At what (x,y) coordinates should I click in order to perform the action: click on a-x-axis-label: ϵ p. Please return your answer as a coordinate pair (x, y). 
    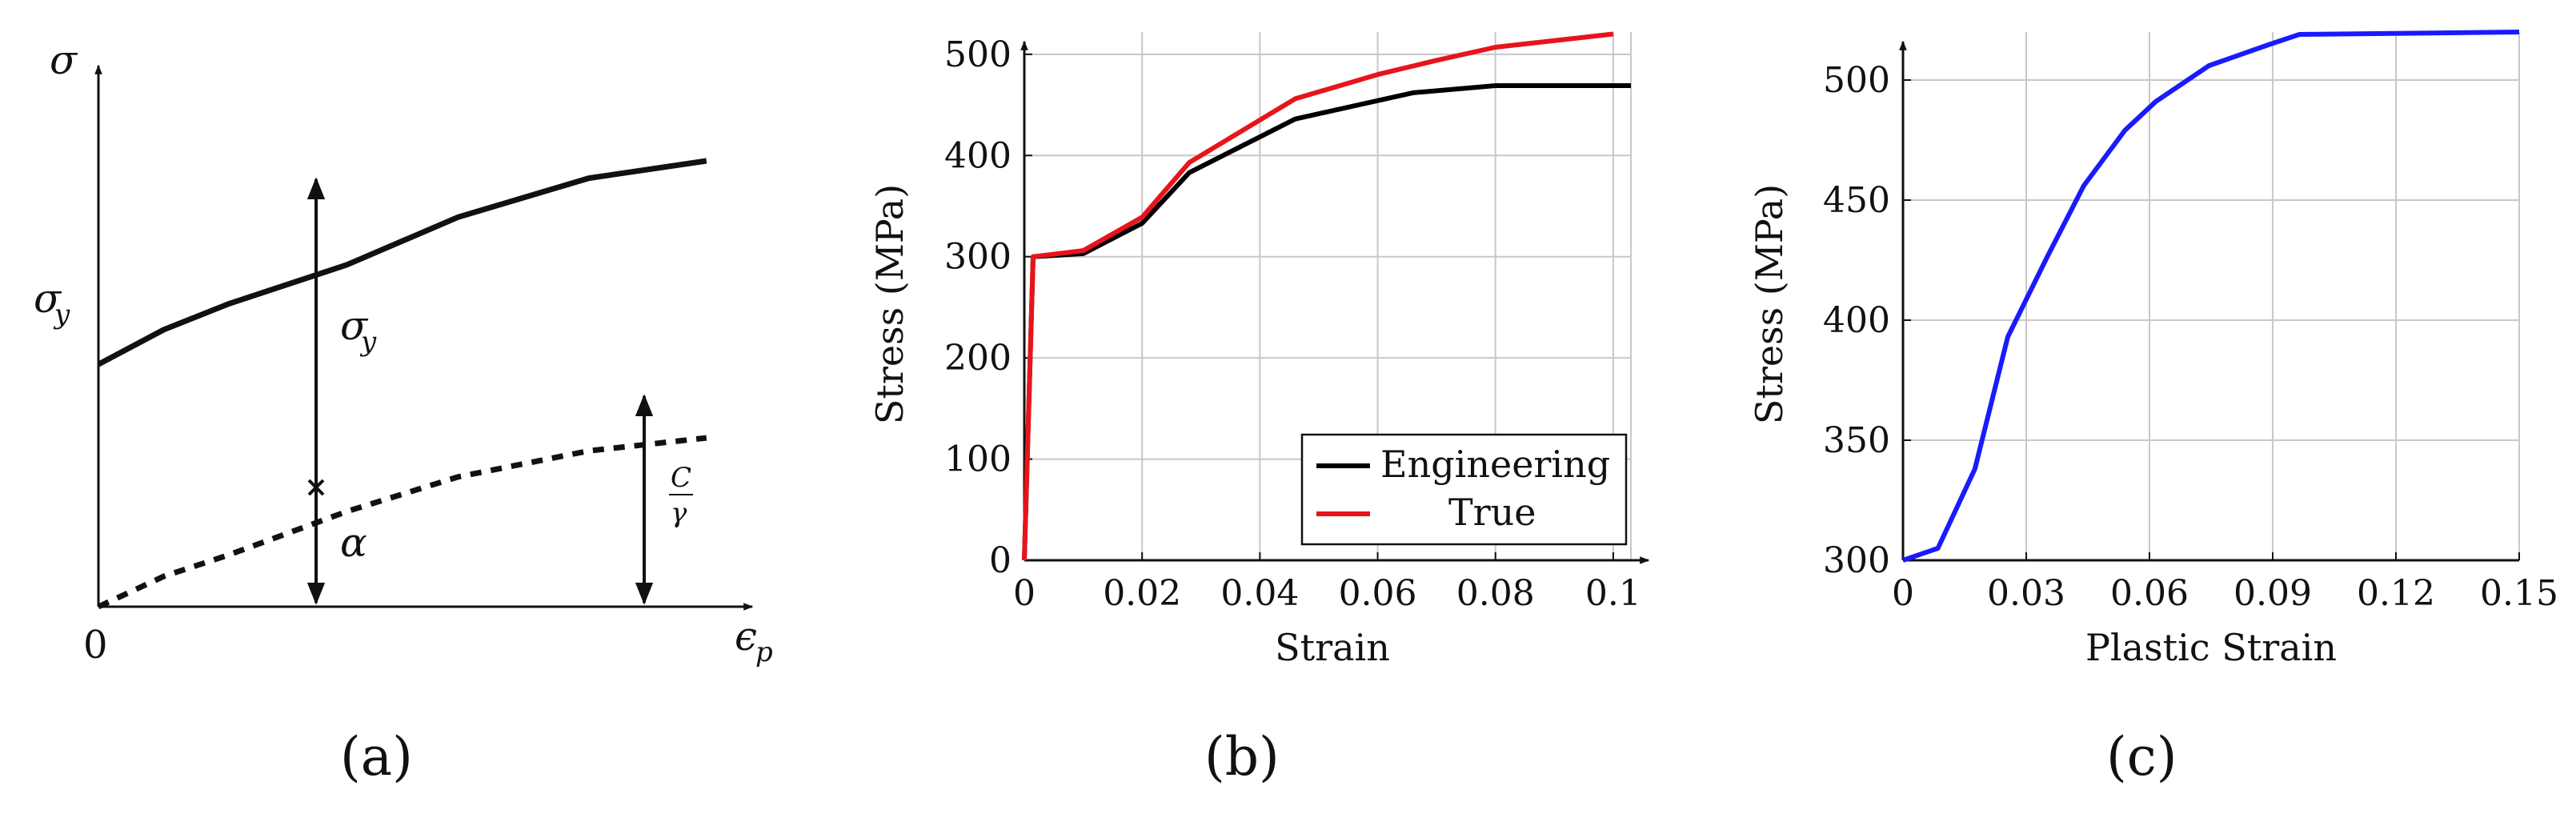
    Looking at the image, I should click on (754, 640).